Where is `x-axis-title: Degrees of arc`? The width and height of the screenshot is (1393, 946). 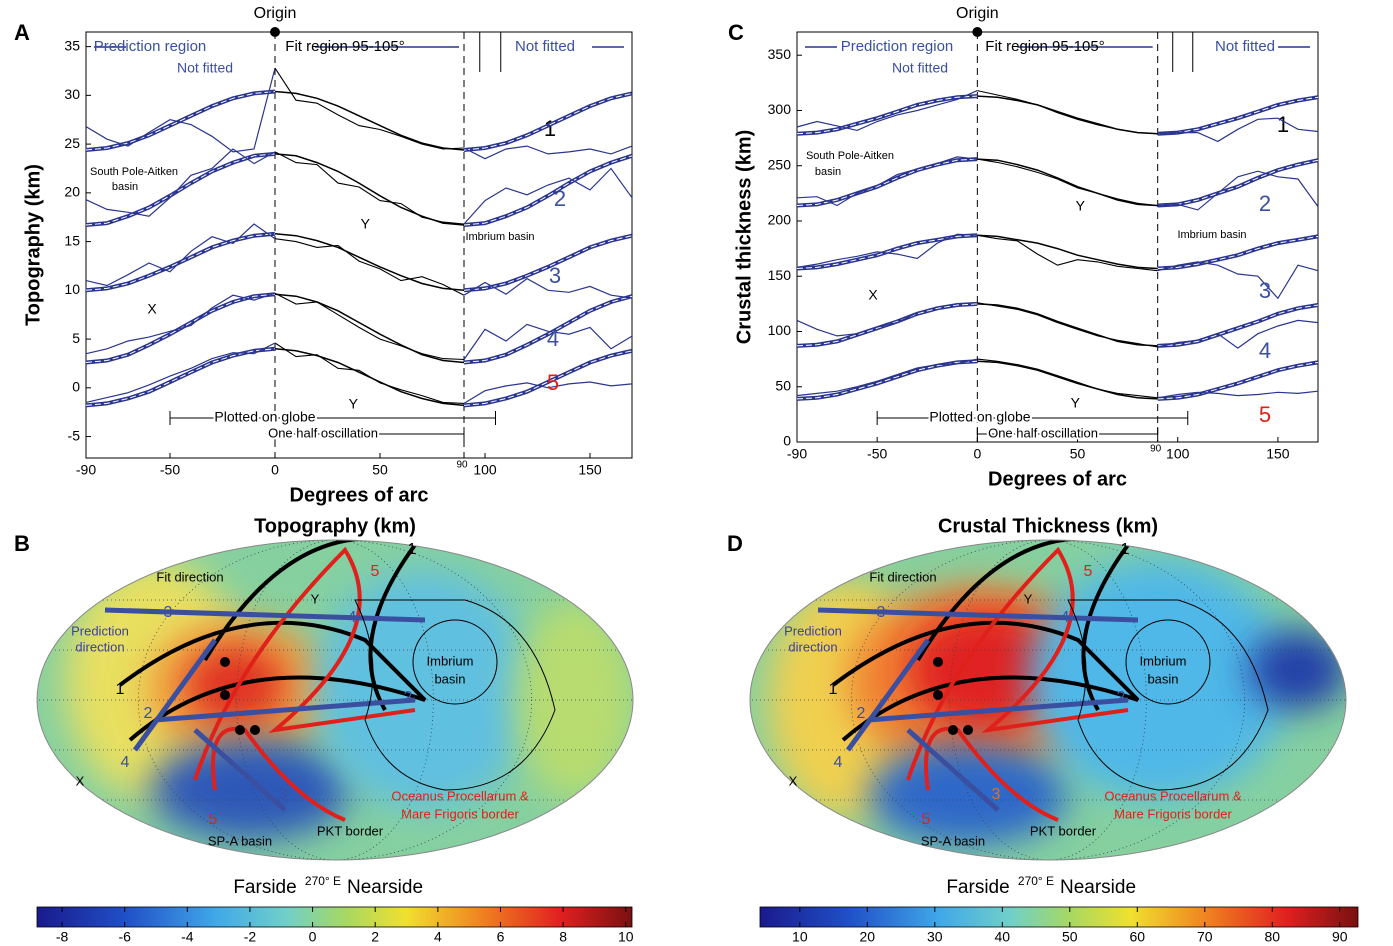 x-axis-title: Degrees of arc is located at coordinates (1057, 479).